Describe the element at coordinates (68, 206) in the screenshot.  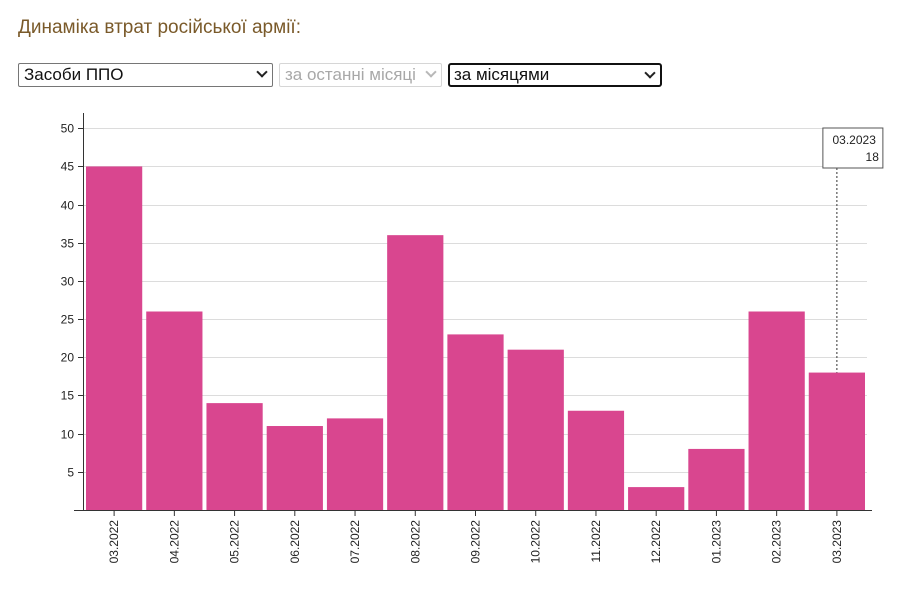
I see `y-tick-label: 40` at that location.